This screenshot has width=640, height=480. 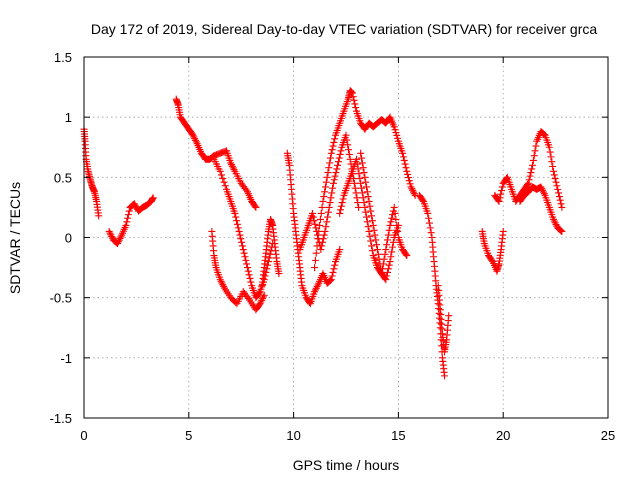 I want to click on series-s14, so click(x=492, y=251).